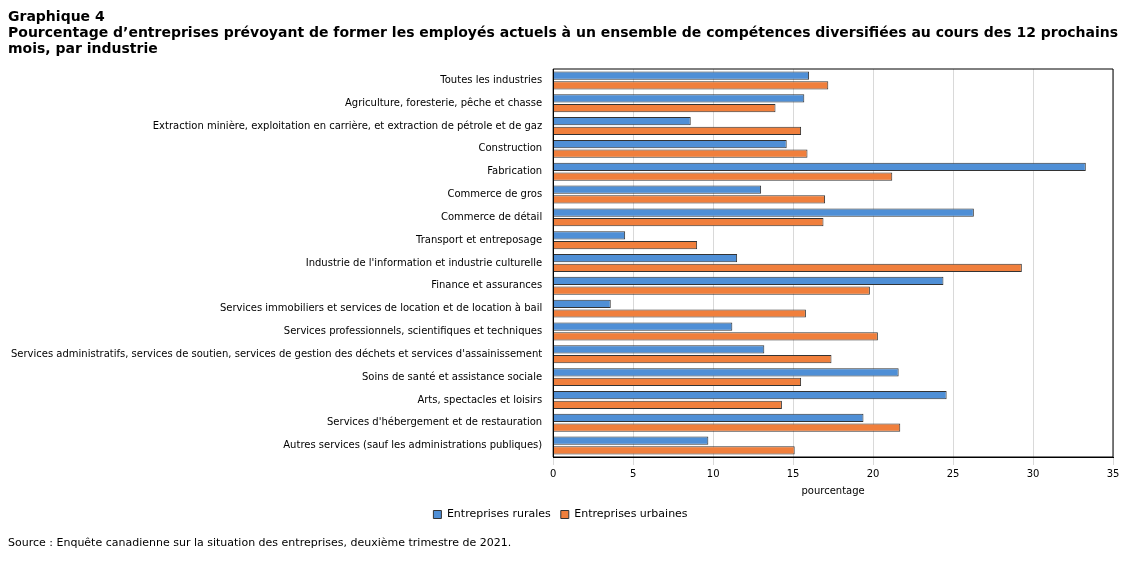 This screenshot has width=1135, height=567. Describe the element at coordinates (57, 16) in the screenshot. I see `text: Graphique 4` at that location.